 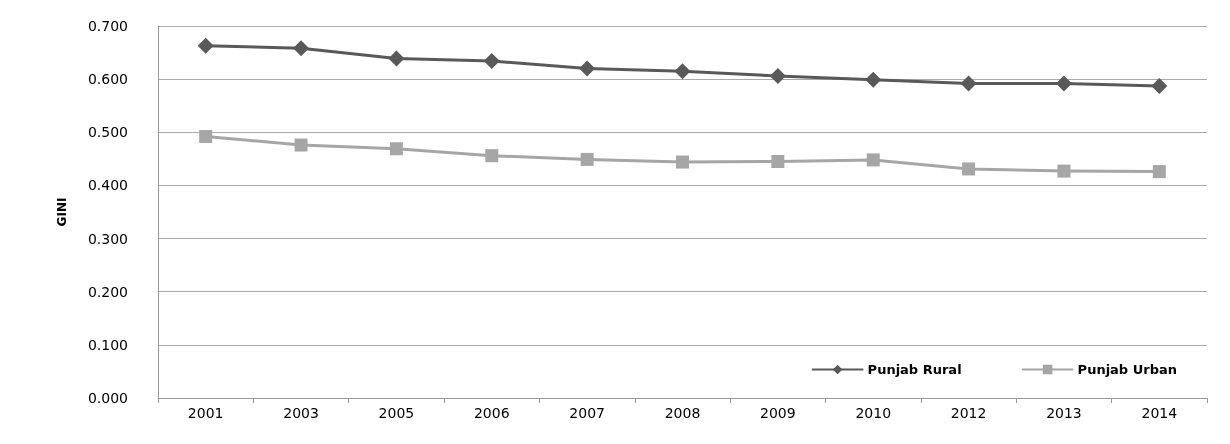 I want to click on x-tick-label: 2003, so click(x=301, y=413).